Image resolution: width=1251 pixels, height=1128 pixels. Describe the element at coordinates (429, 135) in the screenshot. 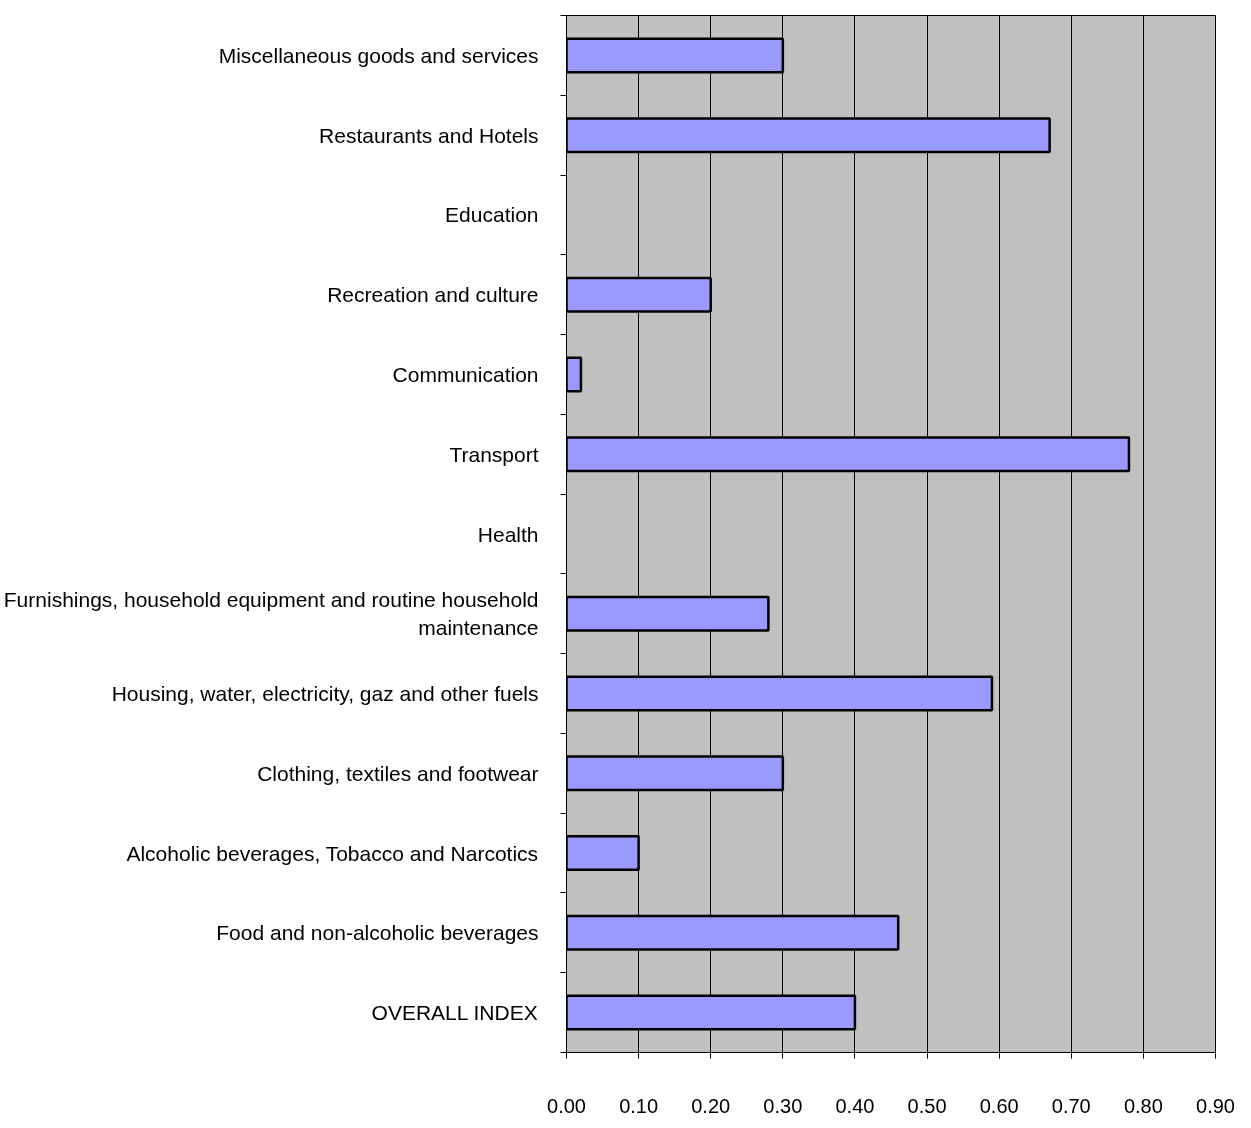

I see `y-tick-label: Restaurants and Hotels` at that location.